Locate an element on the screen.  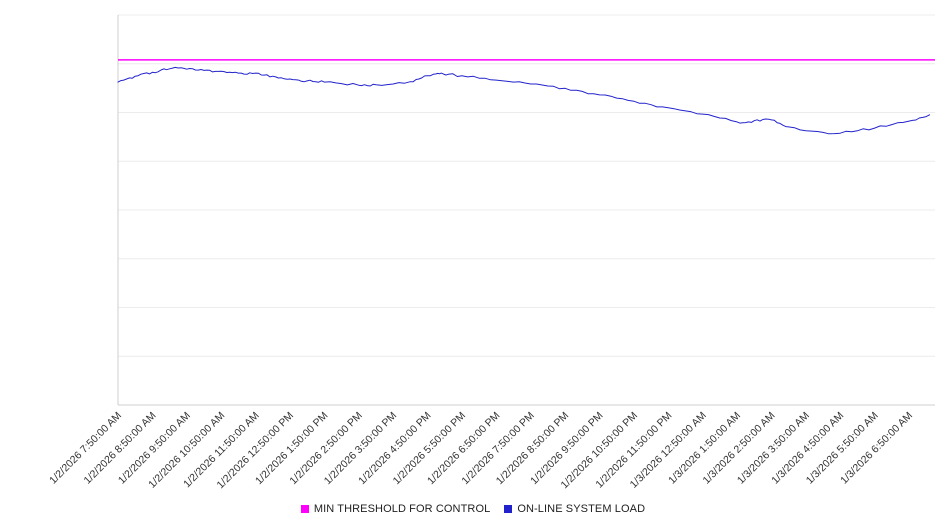
legend-label-system-load: ON-LINE SYSTEM LOAD is located at coordinates (581, 509).